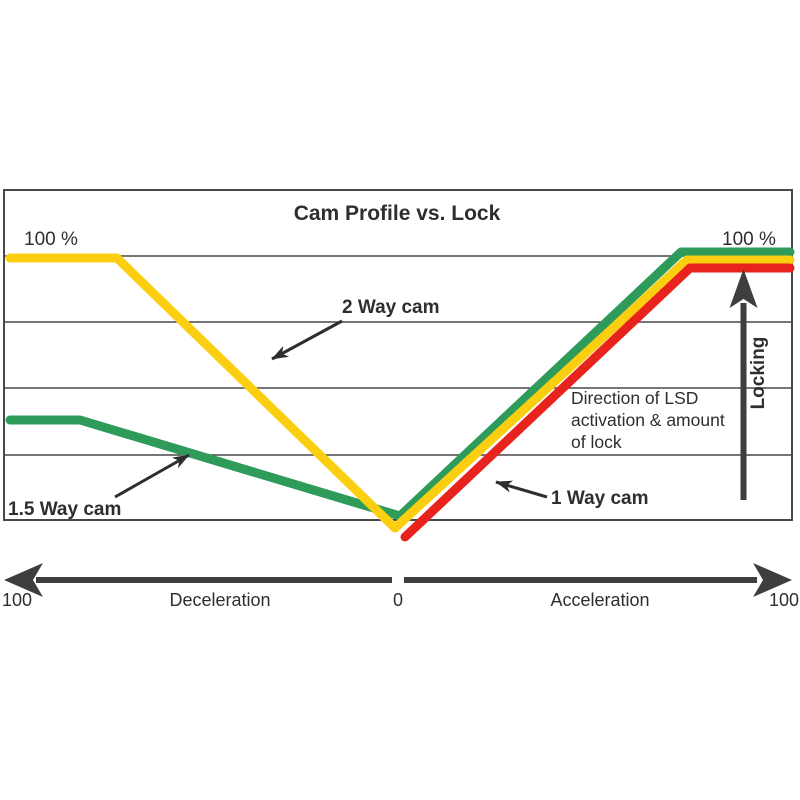 This screenshot has height=800, width=800. What do you see at coordinates (398, 600) in the screenshot?
I see `x-axis-tick-zero: 0` at bounding box center [398, 600].